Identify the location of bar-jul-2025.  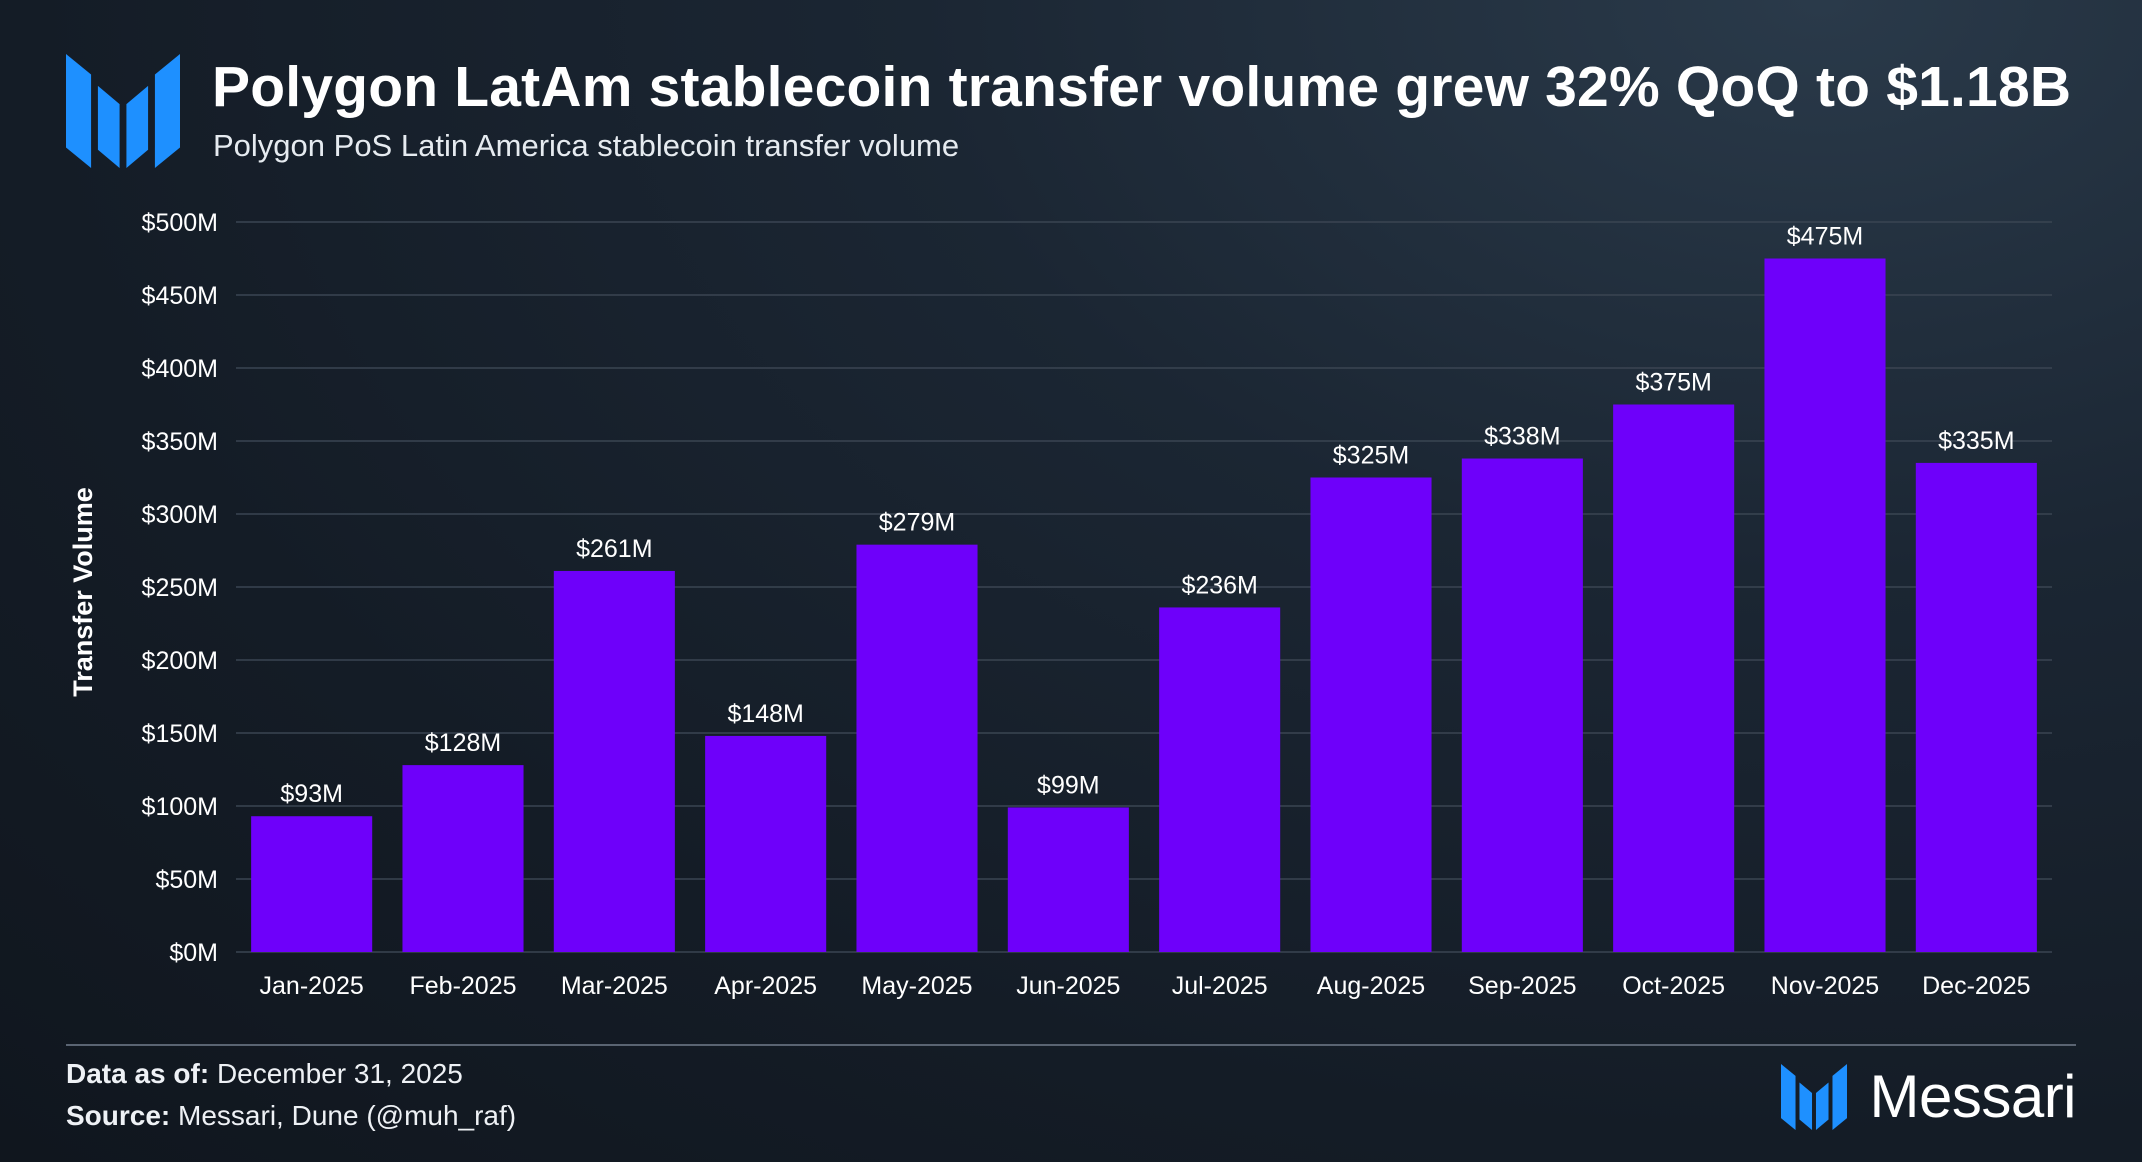
(1220, 779).